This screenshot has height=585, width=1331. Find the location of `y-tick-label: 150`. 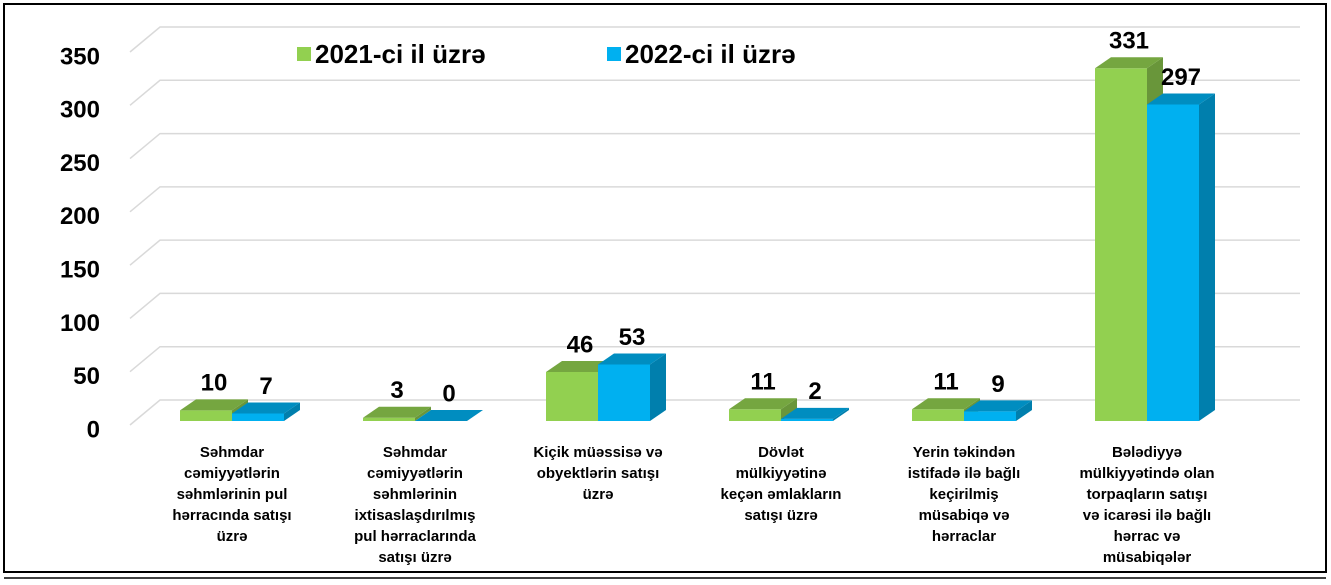

y-tick-label: 150 is located at coordinates (80, 269).